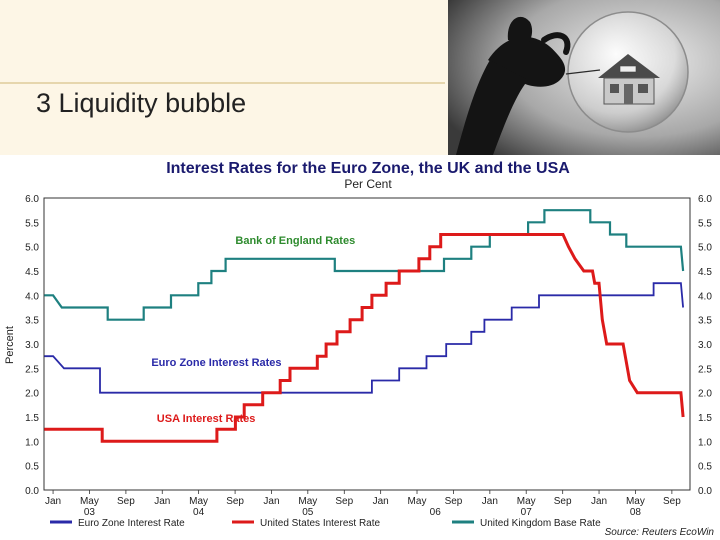 Image resolution: width=720 pixels, height=540 pixels. What do you see at coordinates (32, 248) in the screenshot?
I see `y-tick-label-left: 5.0` at bounding box center [32, 248].